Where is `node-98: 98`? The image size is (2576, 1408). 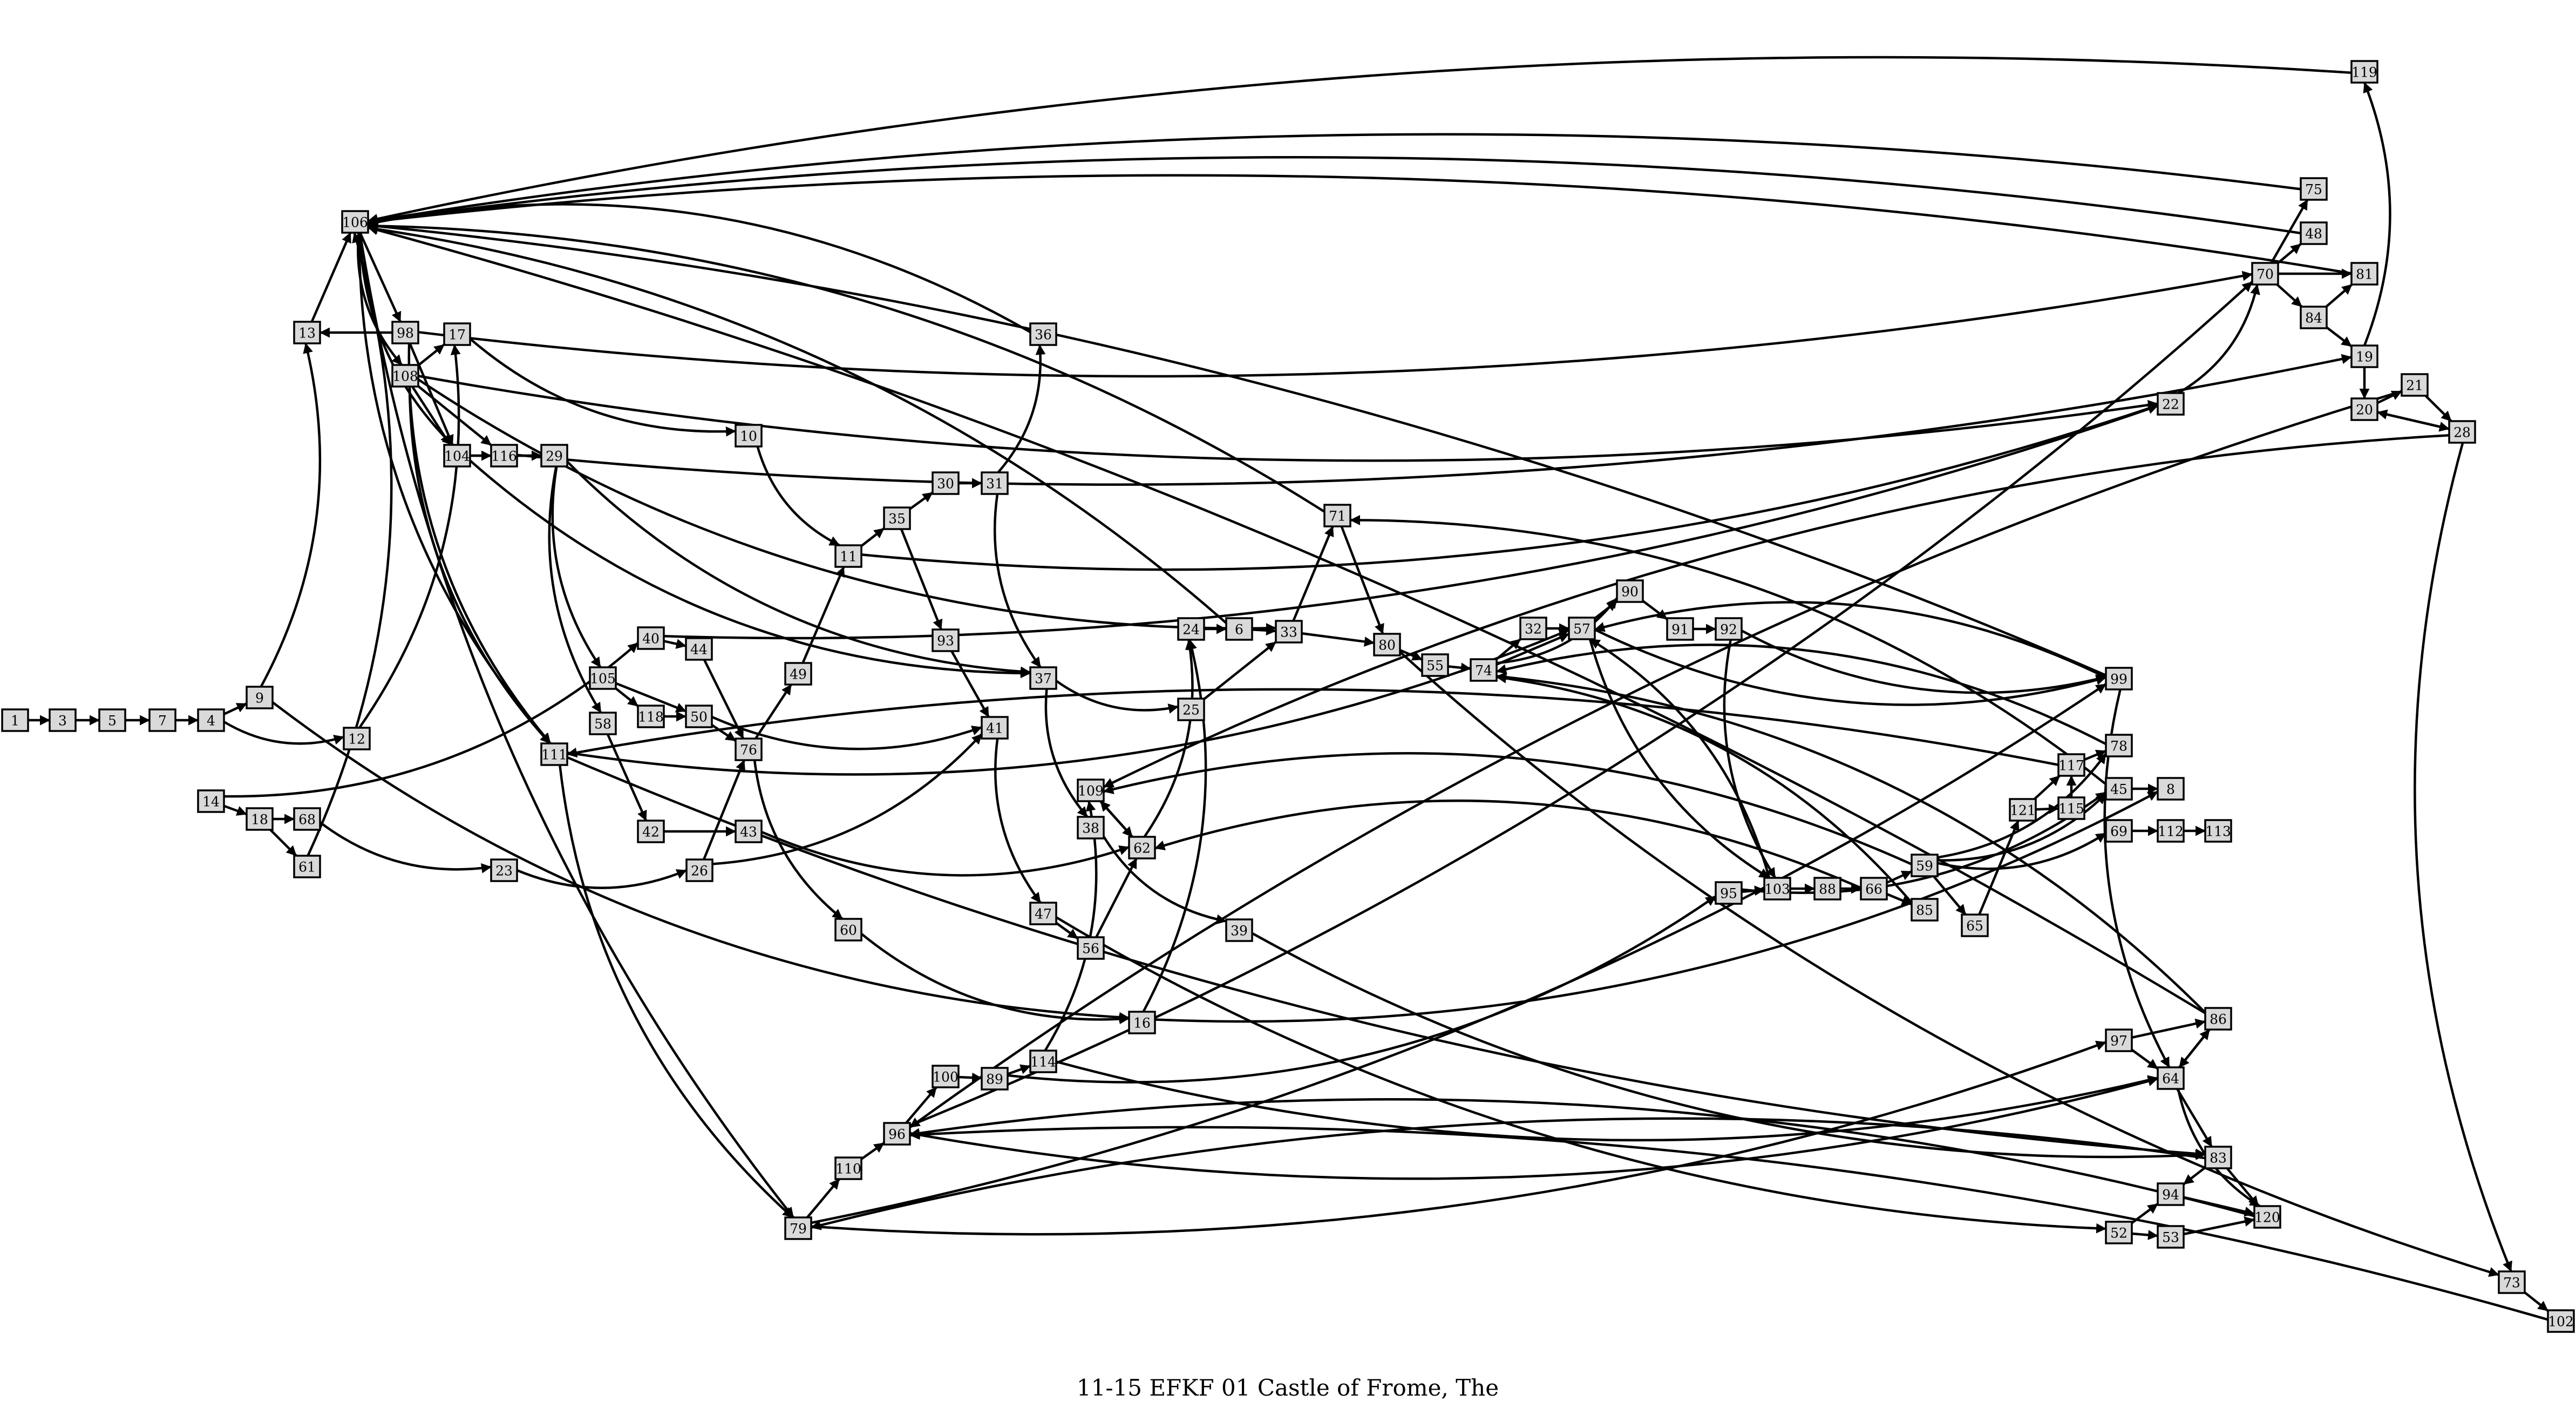 node-98: 98 is located at coordinates (405, 332).